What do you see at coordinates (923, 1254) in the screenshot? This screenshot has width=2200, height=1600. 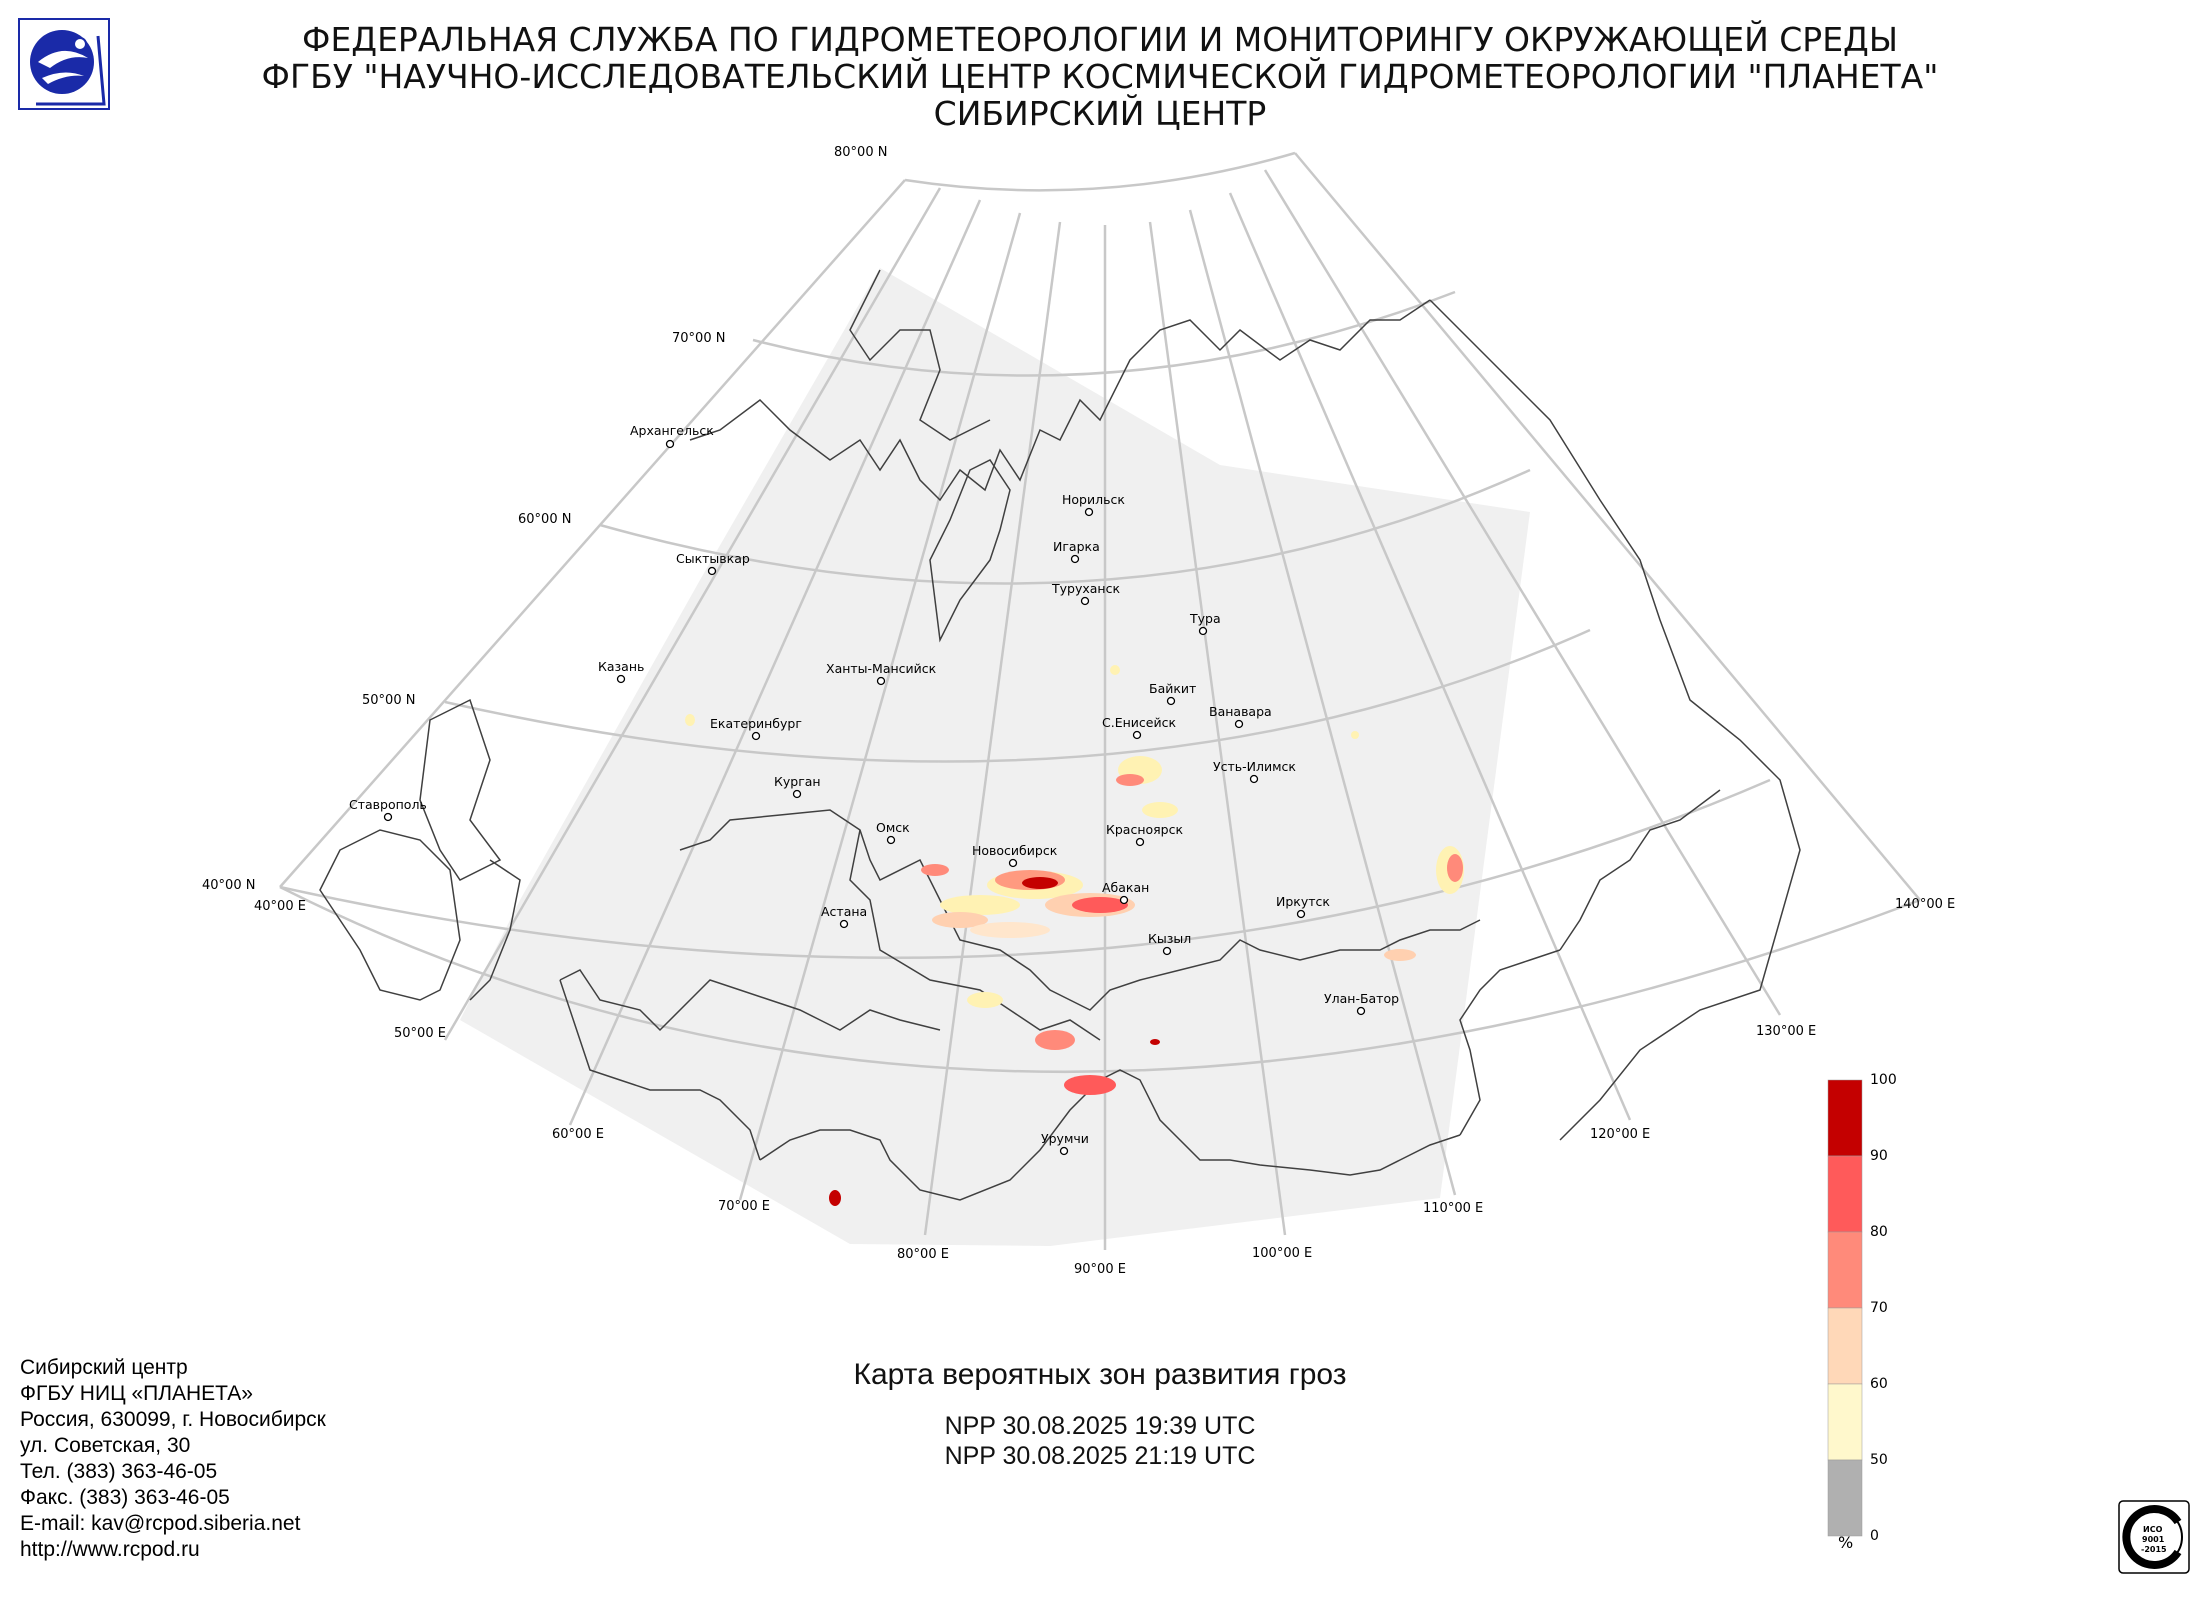 I see `lon-label-80: 80°00 E` at bounding box center [923, 1254].